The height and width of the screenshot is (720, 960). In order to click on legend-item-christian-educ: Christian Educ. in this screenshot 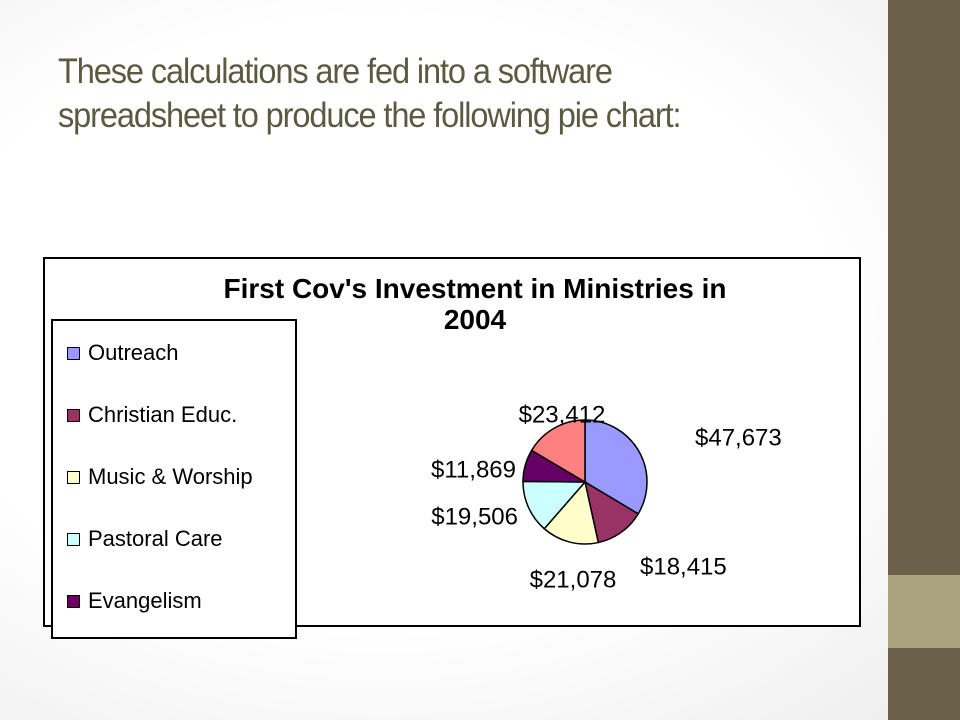, I will do `click(152, 415)`.